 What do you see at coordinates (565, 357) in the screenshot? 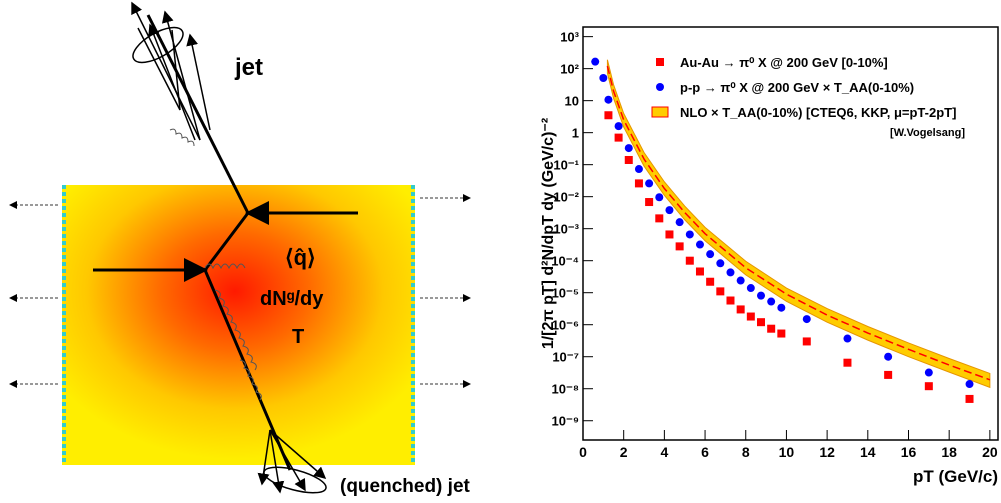
I see `y-tick-label: 10⁻⁷` at bounding box center [565, 357].